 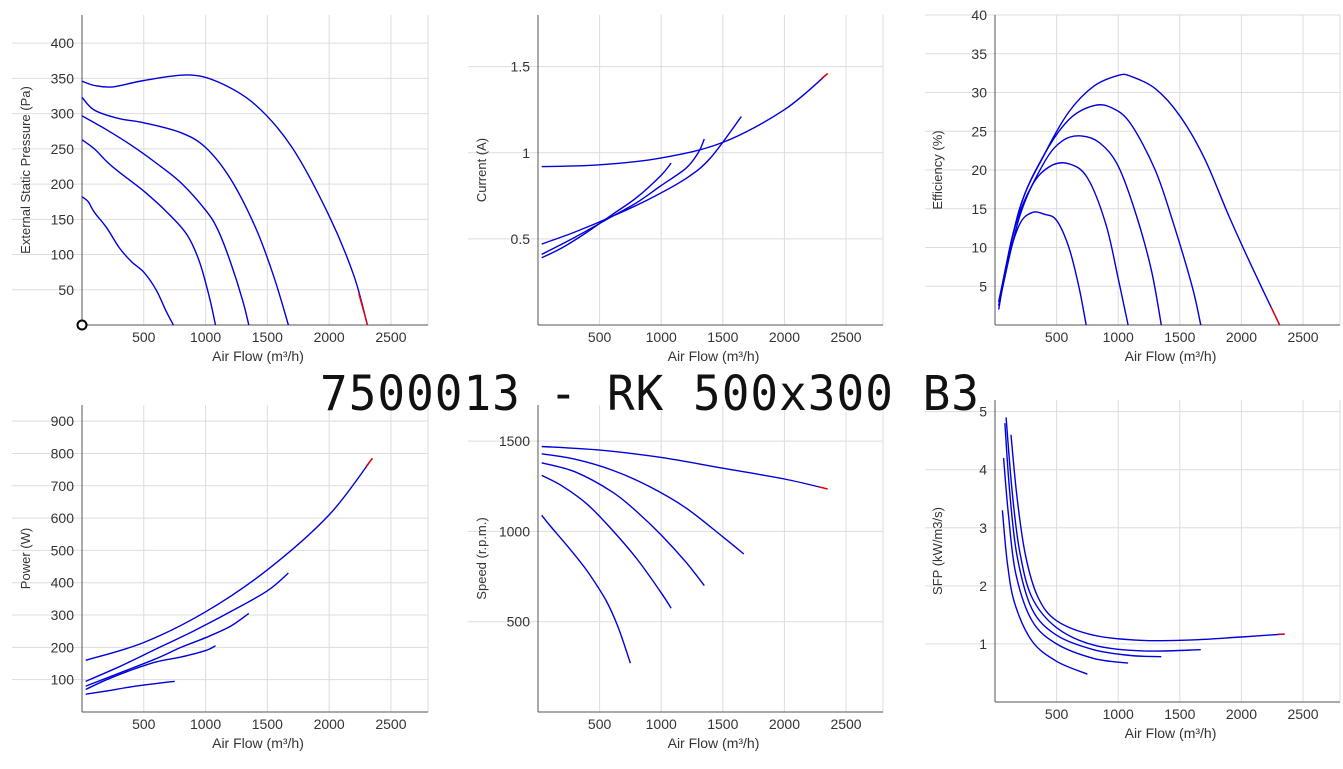 I want to click on operating-point-marker, so click(x=82, y=325).